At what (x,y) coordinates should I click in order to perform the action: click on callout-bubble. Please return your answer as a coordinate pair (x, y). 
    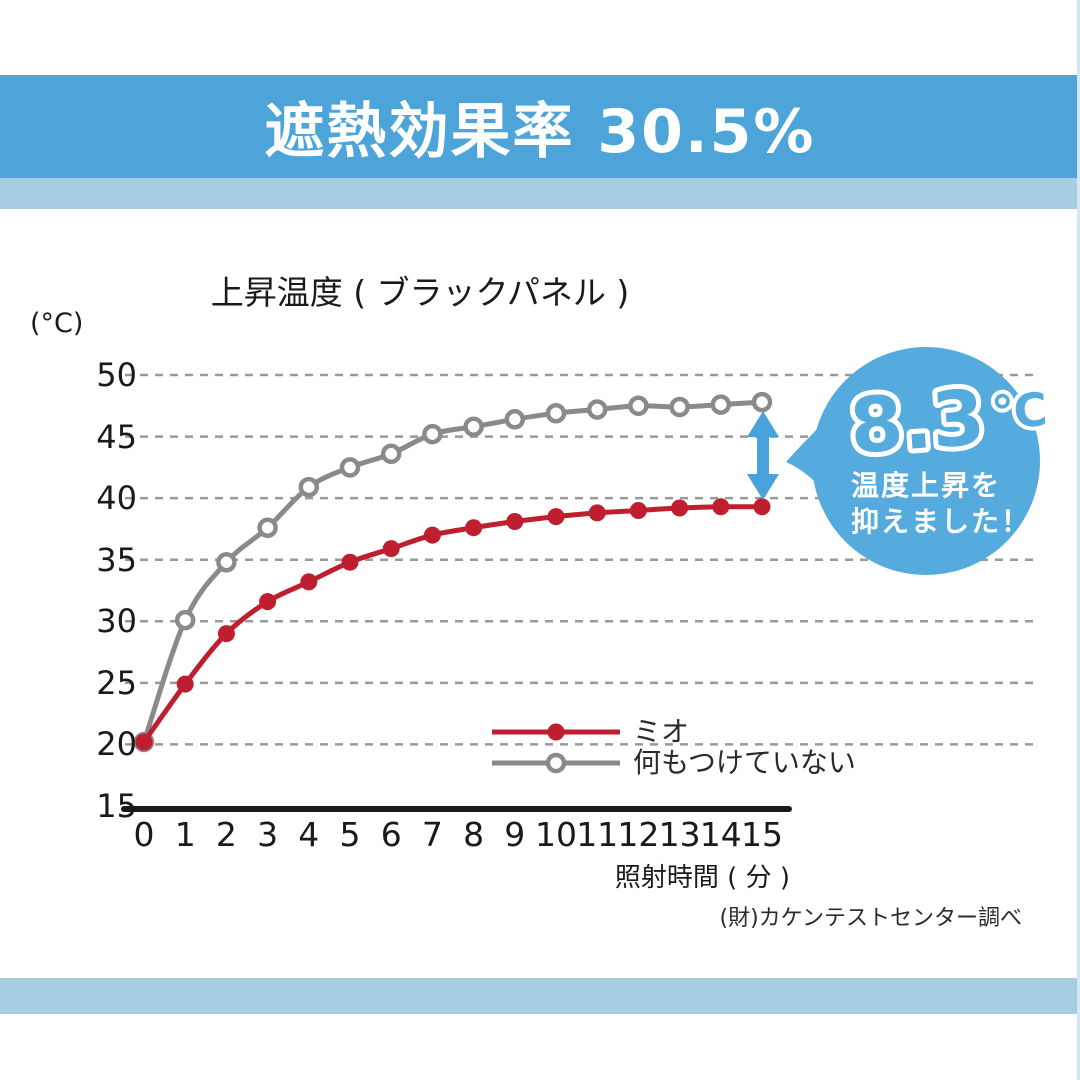
    Looking at the image, I should click on (926, 461).